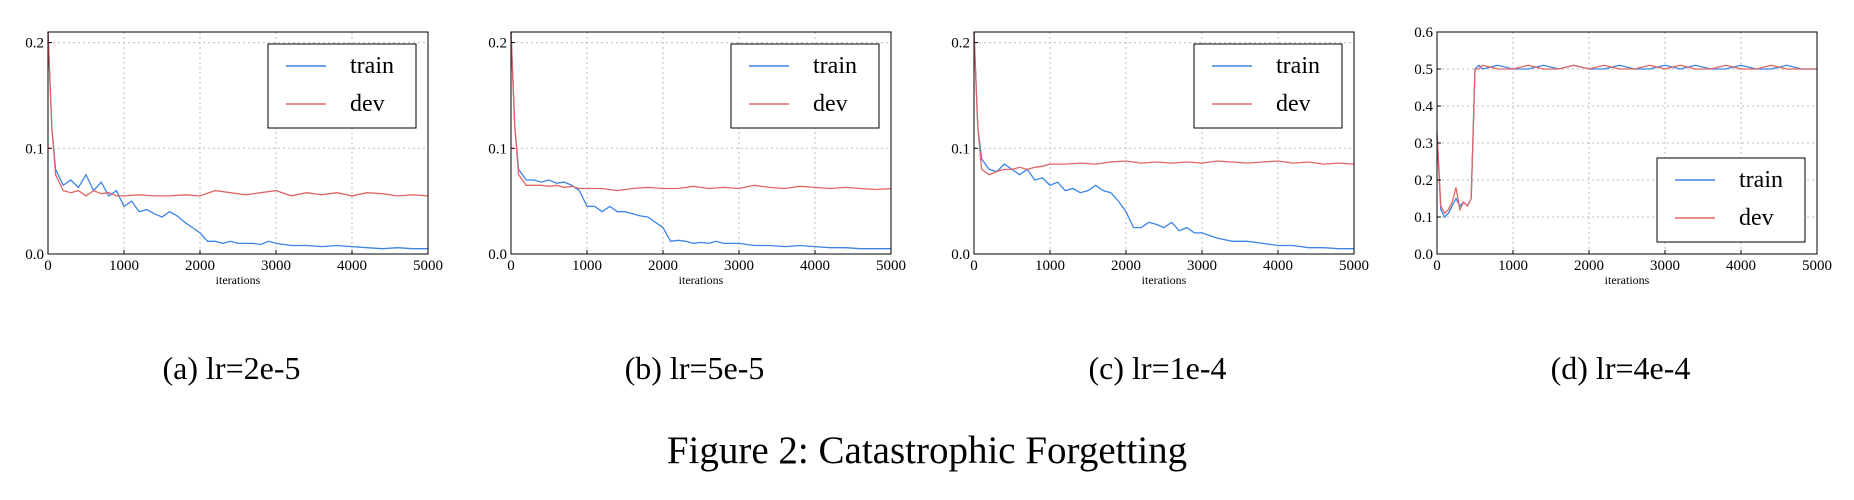 The width and height of the screenshot is (1854, 500). Describe the element at coordinates (1423, 107) in the screenshot. I see `y-tick-label: 0.4` at that location.